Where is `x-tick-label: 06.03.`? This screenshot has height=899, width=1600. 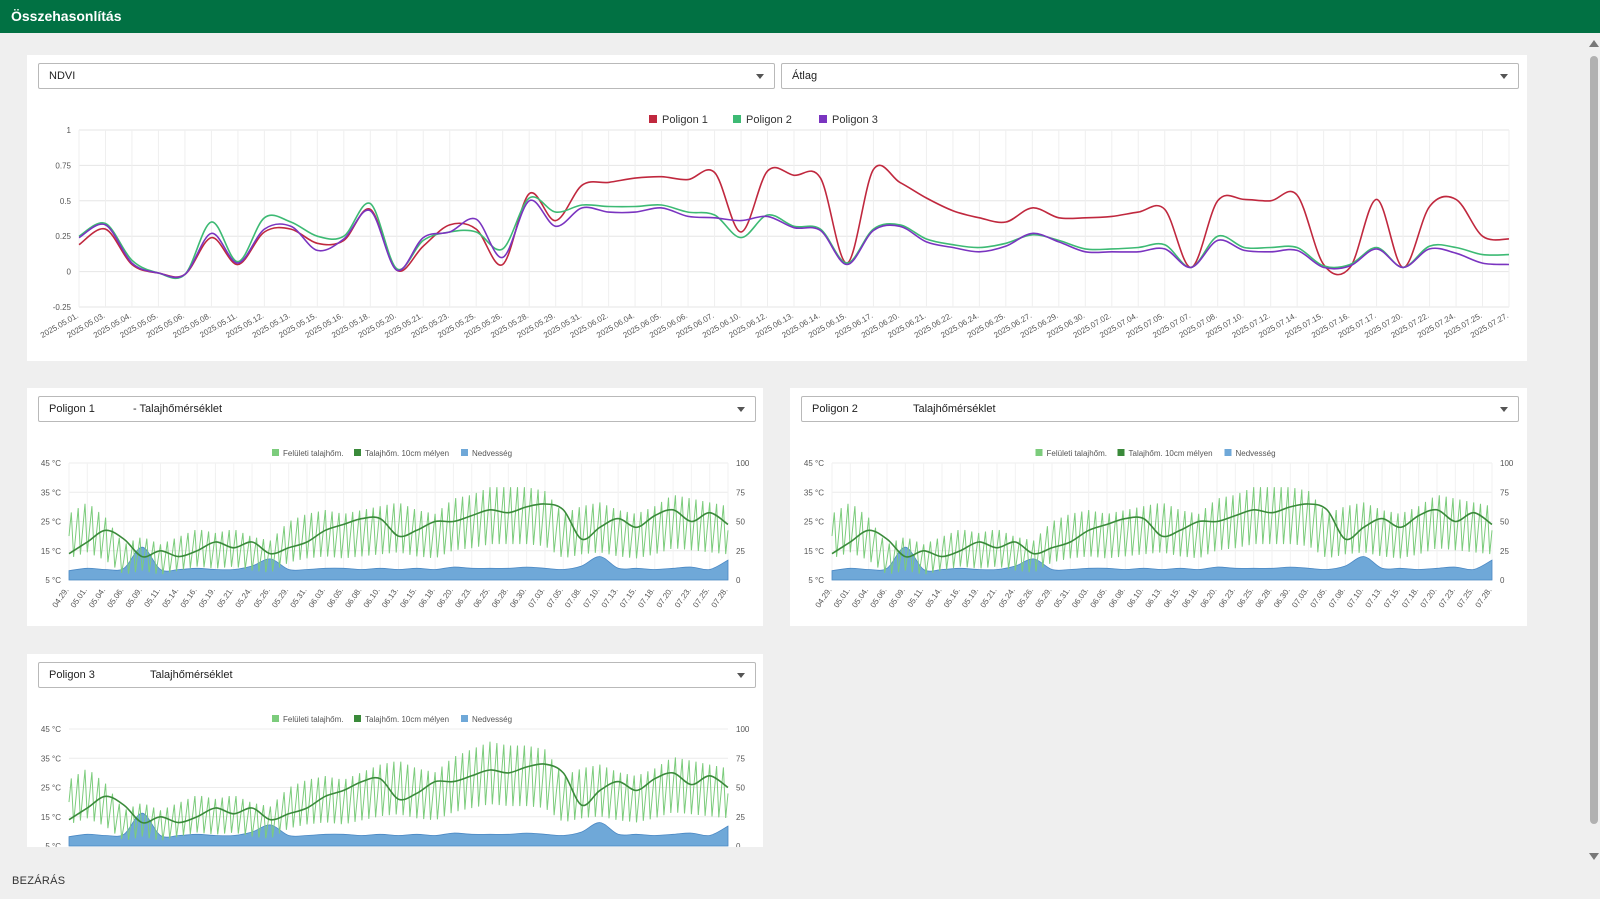 x-tick-label: 06.03. is located at coordinates (317, 597).